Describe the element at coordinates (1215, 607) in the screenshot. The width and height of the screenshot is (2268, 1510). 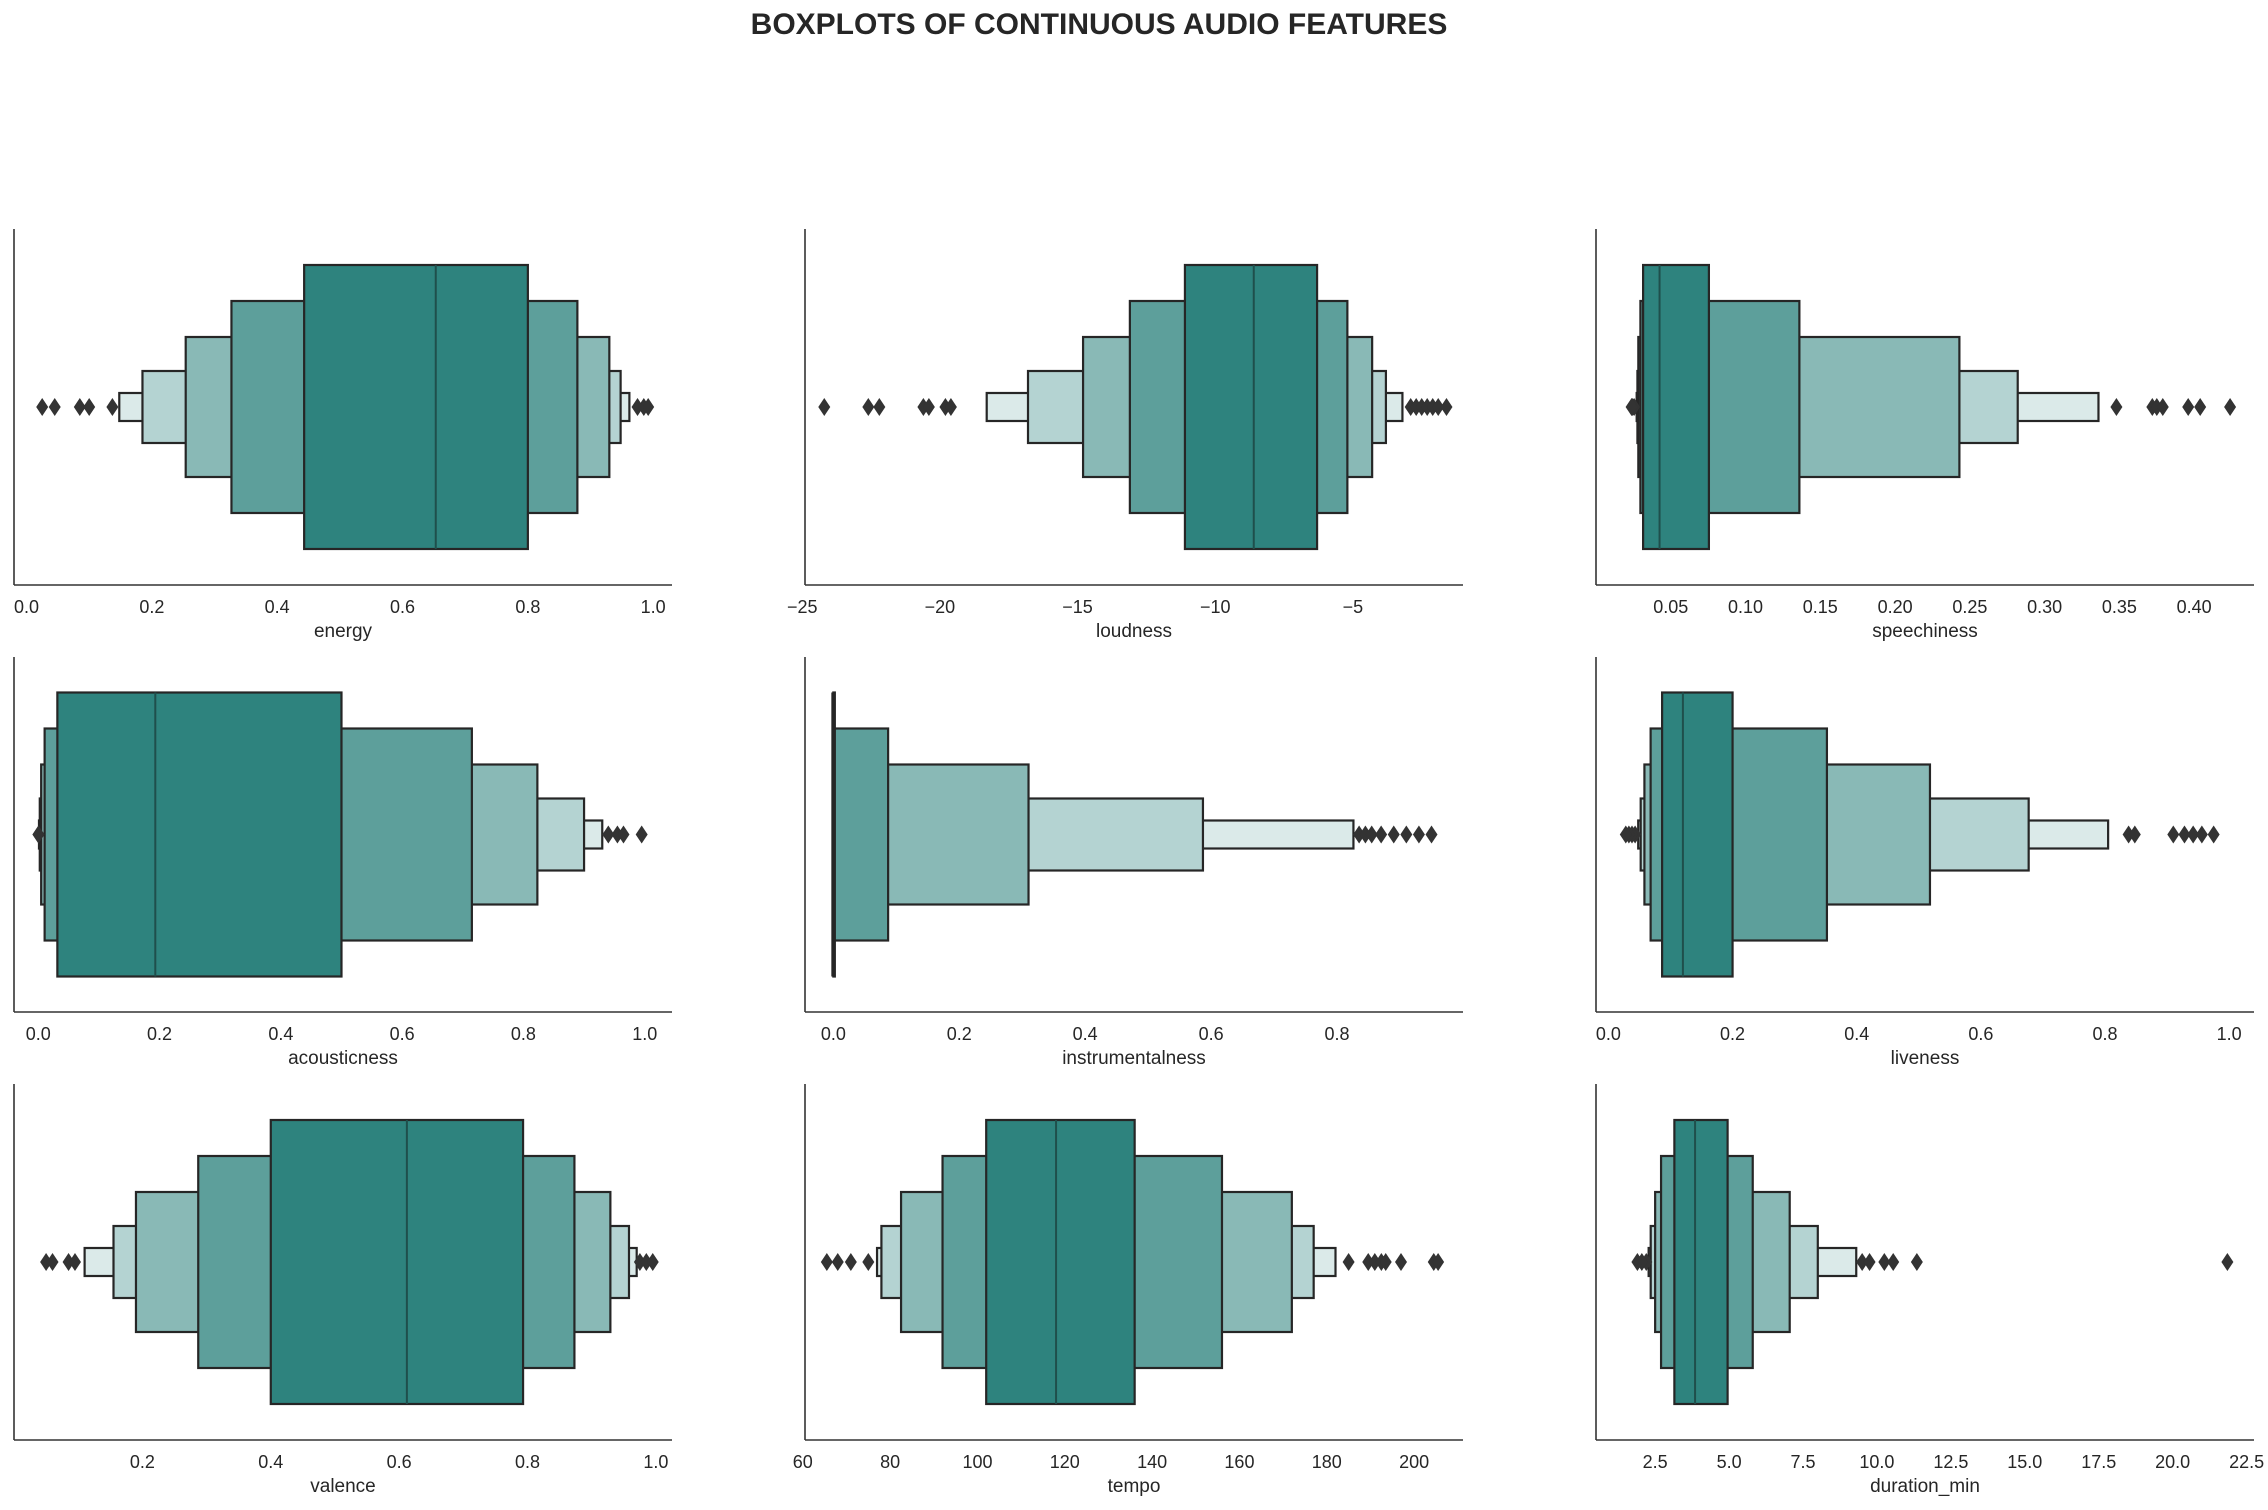
I see `x-tick-label: −10` at that location.